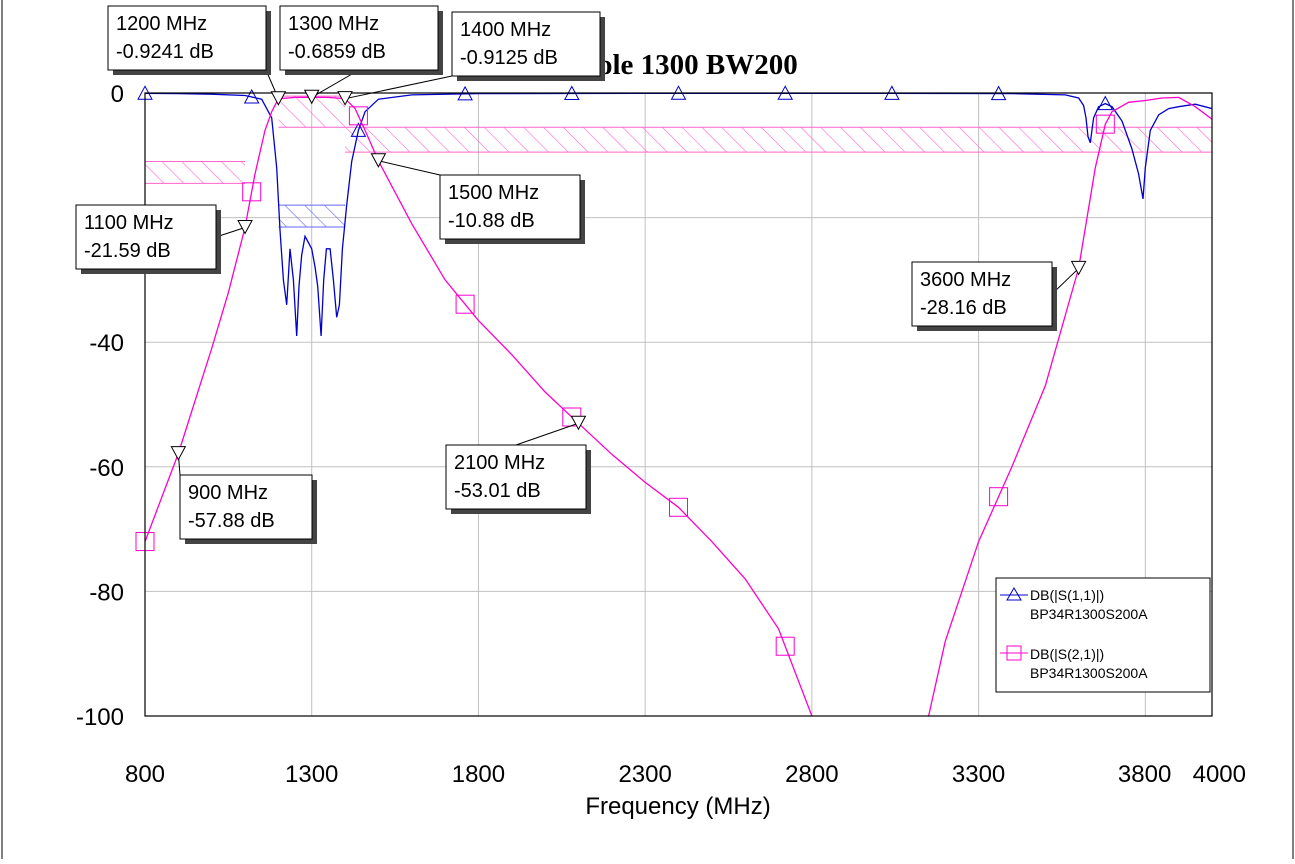  I want to click on annotation-frequency: 900 MHz, so click(228, 493).